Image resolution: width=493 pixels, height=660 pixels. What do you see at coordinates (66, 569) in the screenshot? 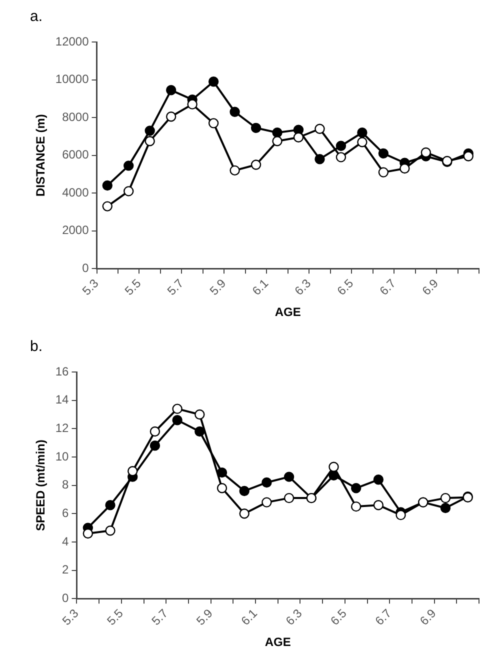
I see `y-tick-label: 2` at bounding box center [66, 569].